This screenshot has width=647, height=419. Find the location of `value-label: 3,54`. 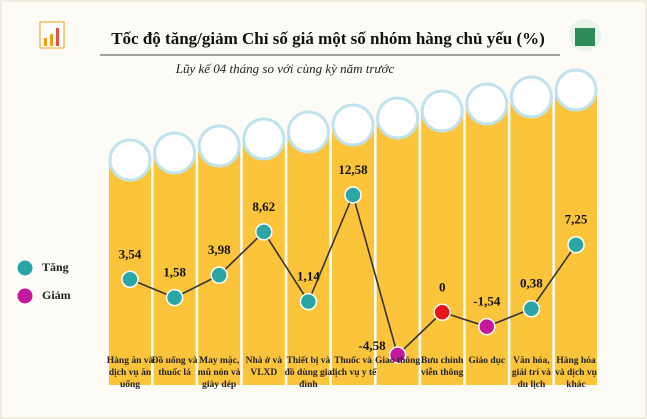

value-label: 3,54 is located at coordinates (130, 253).